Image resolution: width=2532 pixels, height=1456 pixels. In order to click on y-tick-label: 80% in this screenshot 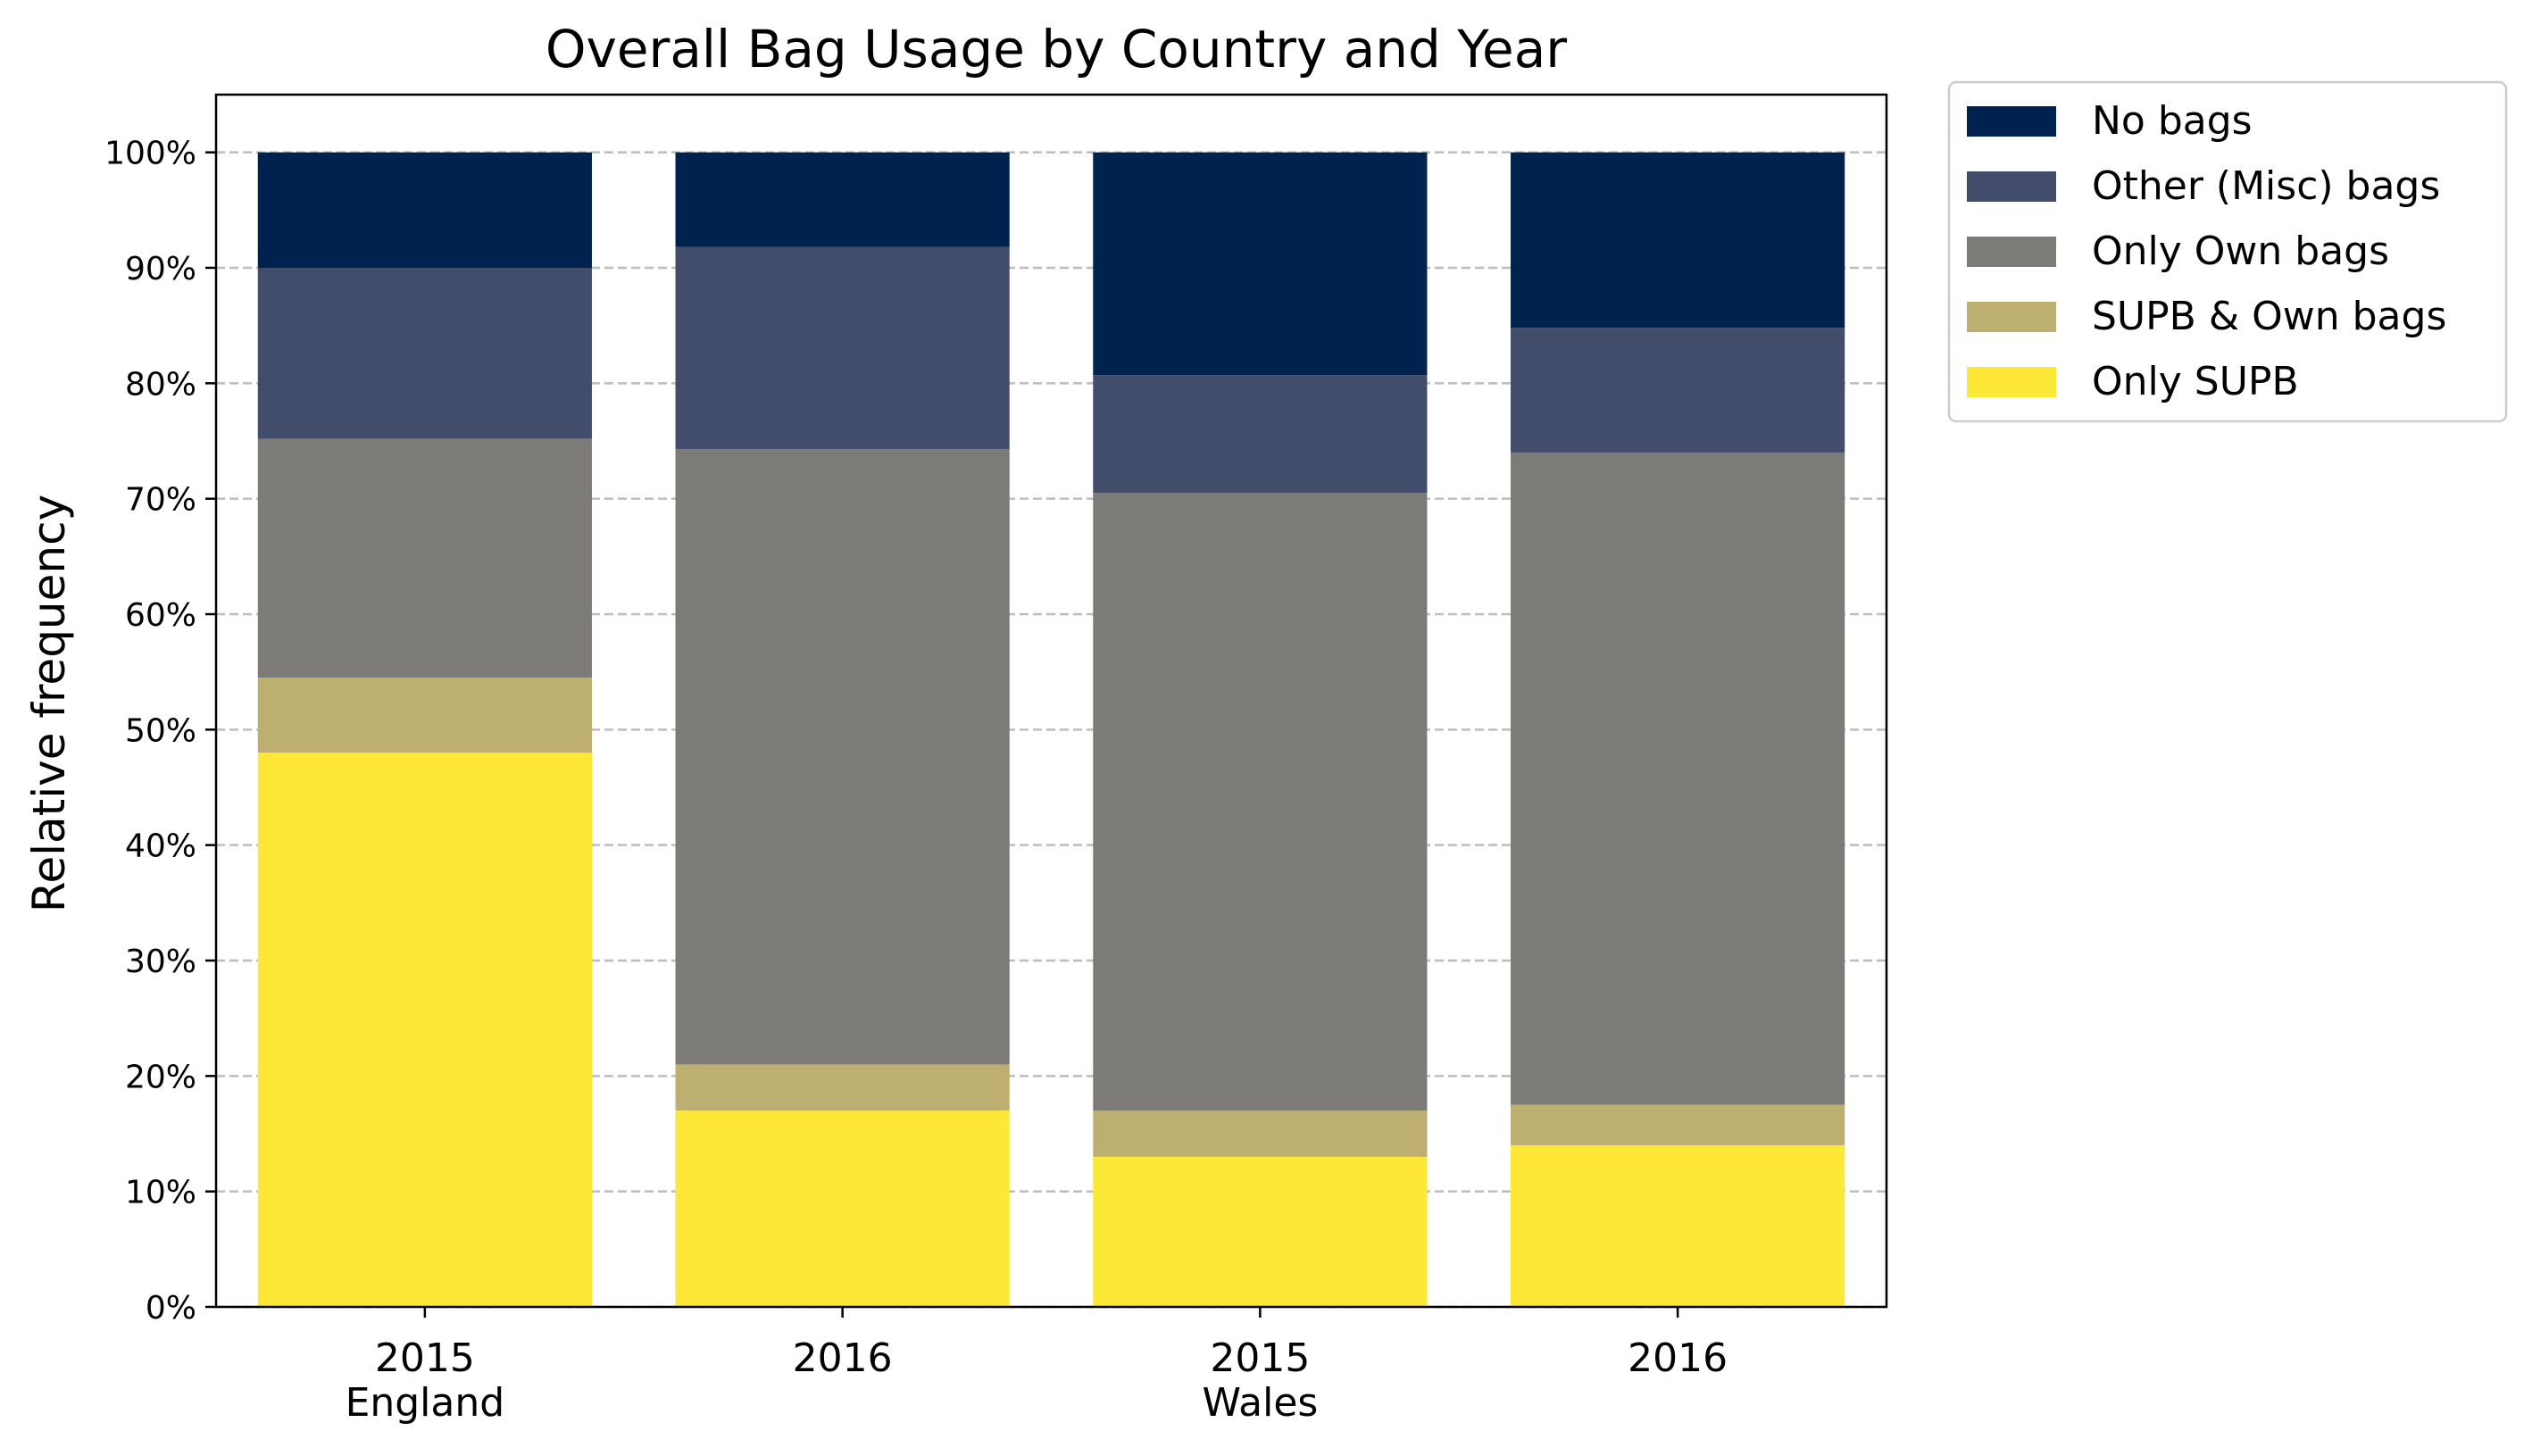, I will do `click(160, 385)`.